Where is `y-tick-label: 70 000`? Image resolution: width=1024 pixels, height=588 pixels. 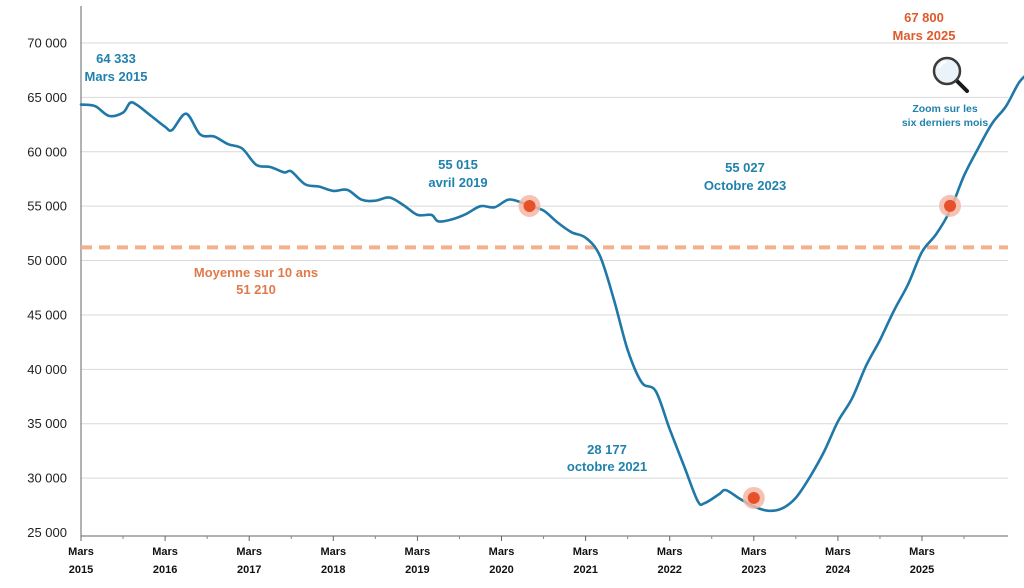
y-tick-label: 70 000 is located at coordinates (47, 43).